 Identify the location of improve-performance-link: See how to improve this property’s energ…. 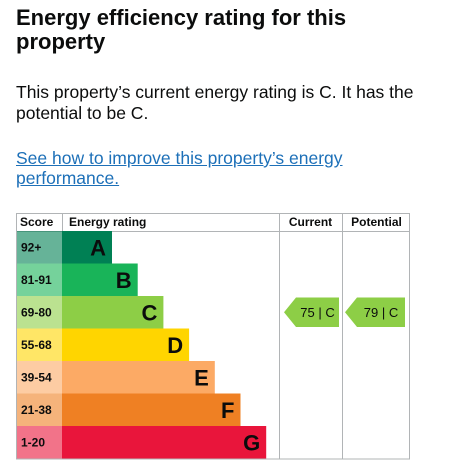
(179, 168).